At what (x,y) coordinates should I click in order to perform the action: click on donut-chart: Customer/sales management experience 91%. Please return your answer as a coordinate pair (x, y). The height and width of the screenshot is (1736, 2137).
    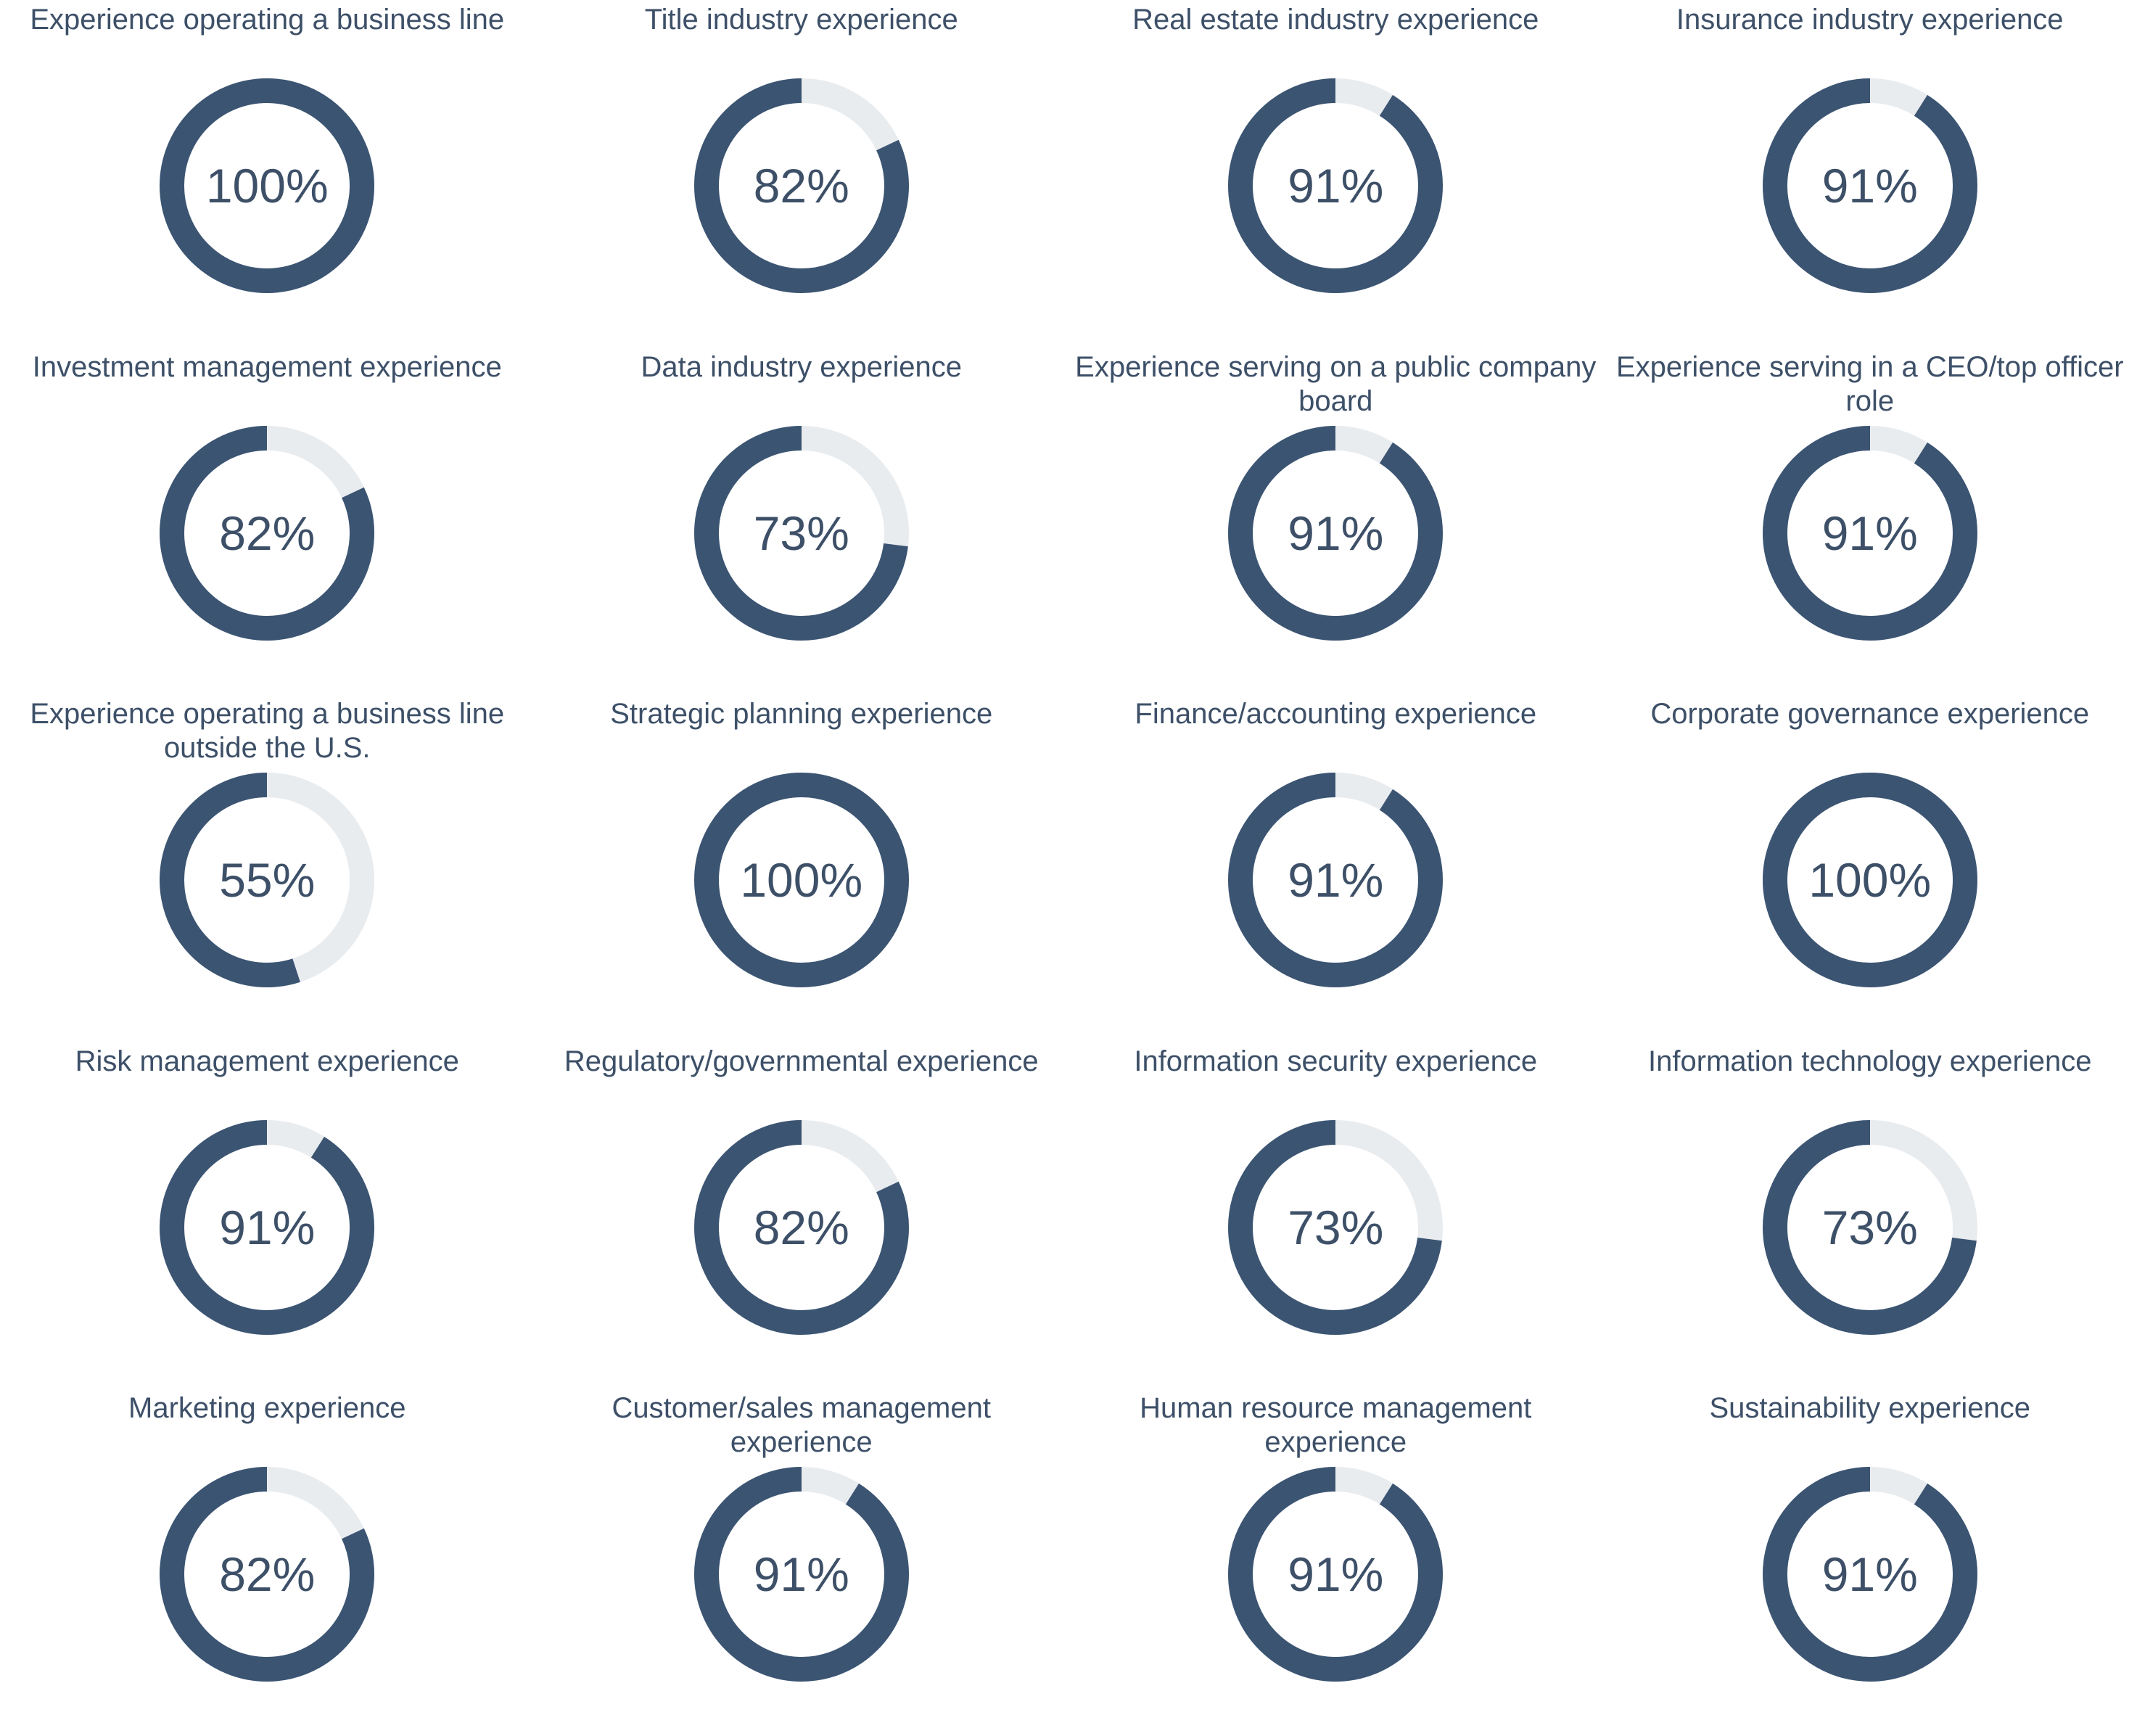
    Looking at the image, I should click on (802, 1562).